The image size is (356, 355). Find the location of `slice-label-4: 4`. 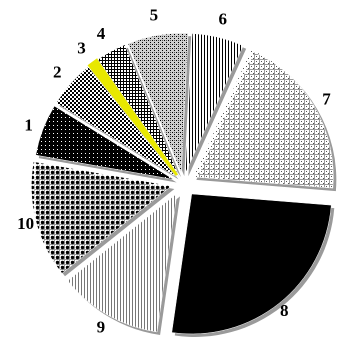

slice-label-4: 4 is located at coordinates (101, 33).